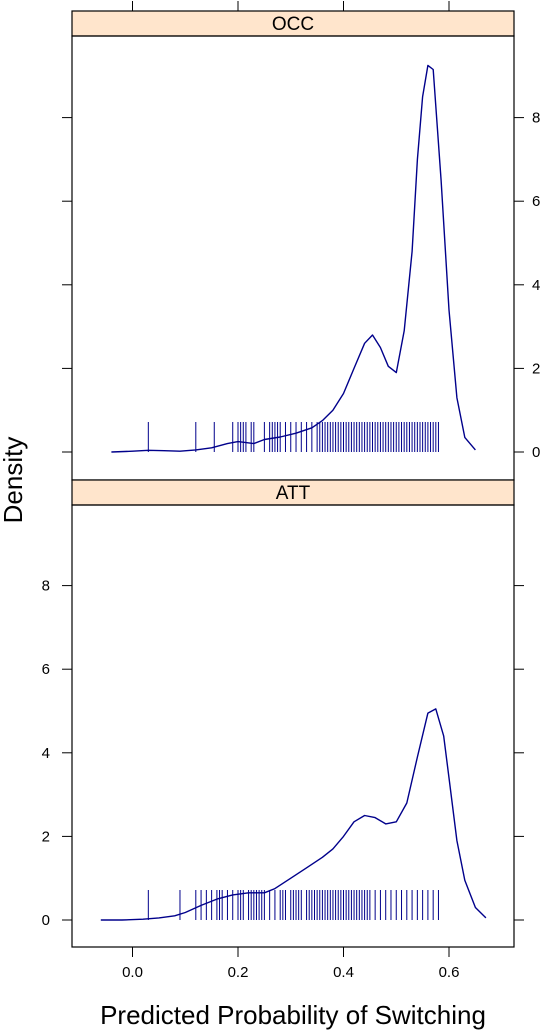 The image size is (545, 1031). I want to click on x-tick-label: 0.2, so click(238, 972).